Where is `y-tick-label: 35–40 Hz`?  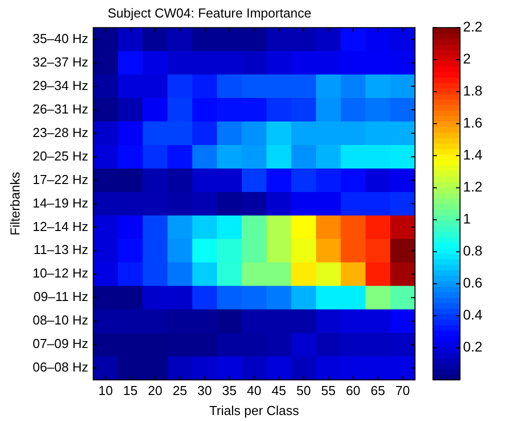
y-tick-label: 35–40 Hz is located at coordinates (60, 38).